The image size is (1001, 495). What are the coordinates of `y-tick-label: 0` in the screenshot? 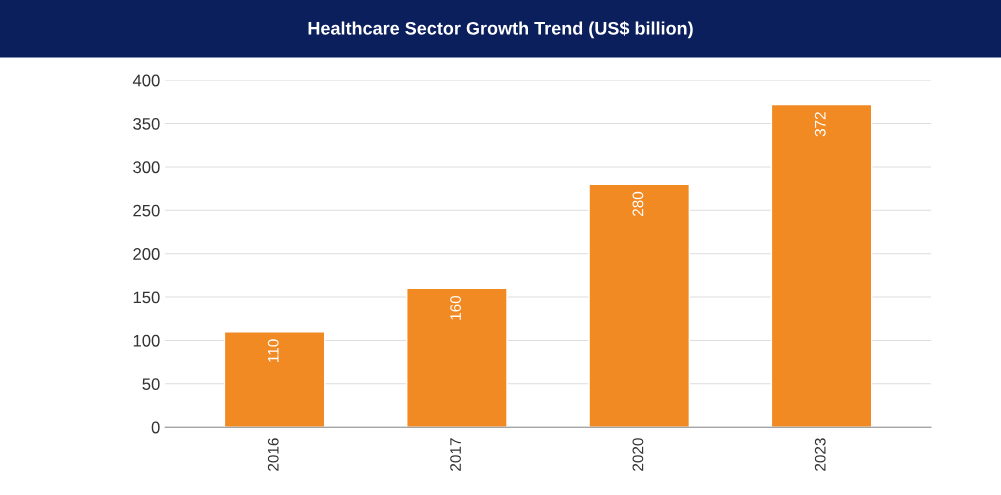 It's located at (155, 427).